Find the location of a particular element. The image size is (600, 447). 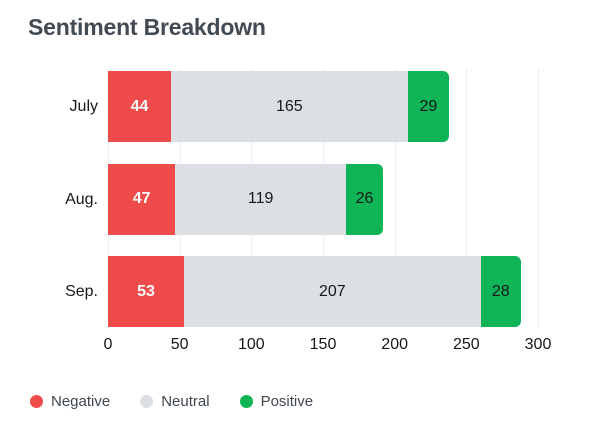

category-label: Aug. is located at coordinates (81, 199).